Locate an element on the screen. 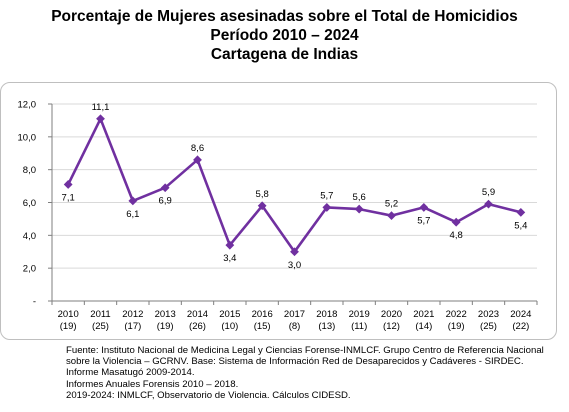 Image resolution: width=569 pixels, height=412 pixels. data-label: 5,9 is located at coordinates (488, 192).